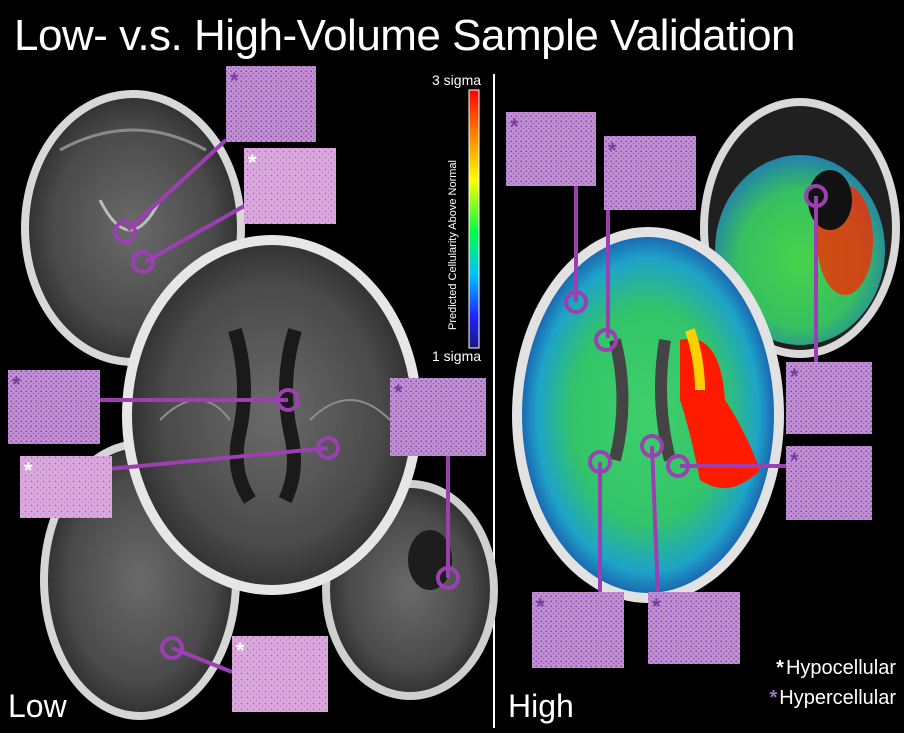  Describe the element at coordinates (453, 245) in the screenshot. I see `colorbar-axis-label: Predicted Cellularity Above Normal` at that location.